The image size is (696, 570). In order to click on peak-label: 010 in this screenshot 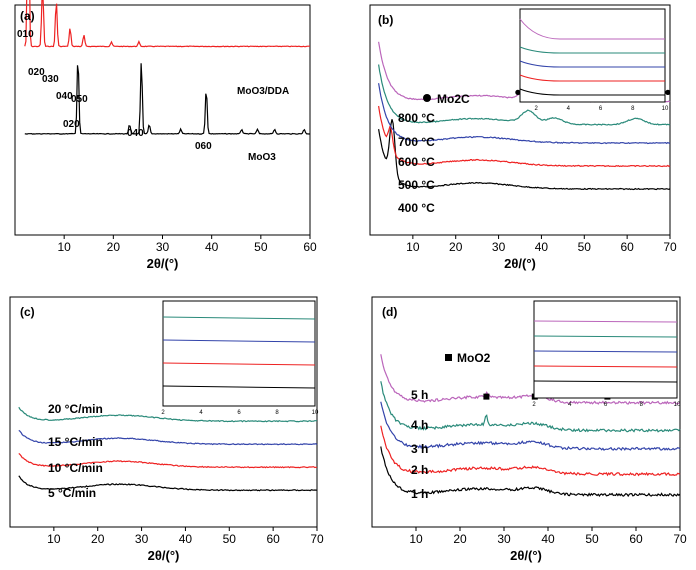, I will do `click(25, 34)`.